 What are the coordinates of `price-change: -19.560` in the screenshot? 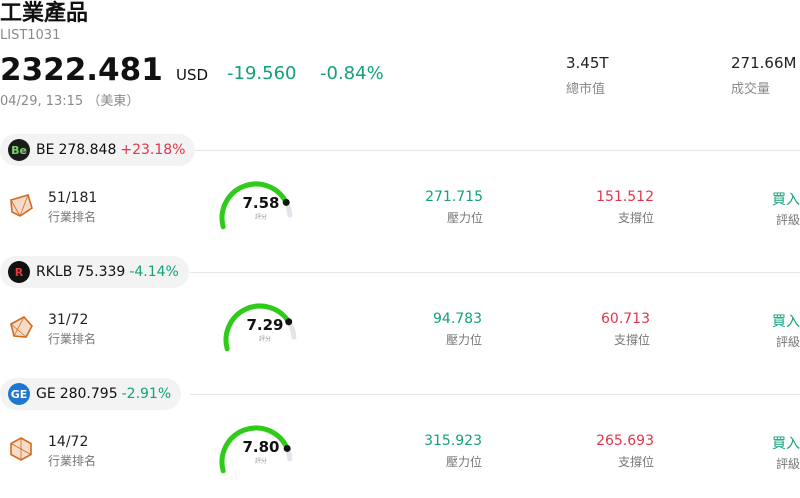 It's located at (262, 73).